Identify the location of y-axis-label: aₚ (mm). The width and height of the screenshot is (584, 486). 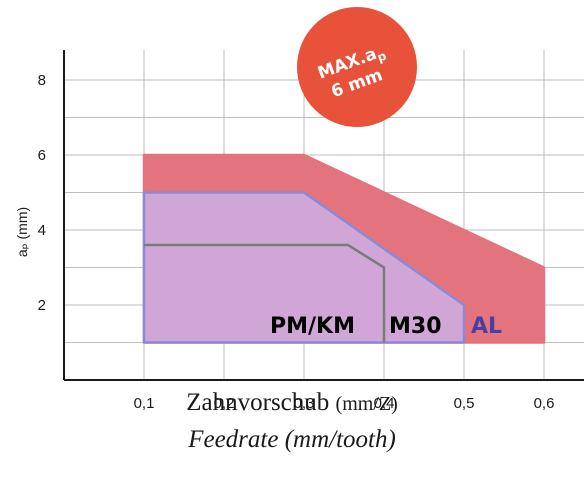
(22, 232).